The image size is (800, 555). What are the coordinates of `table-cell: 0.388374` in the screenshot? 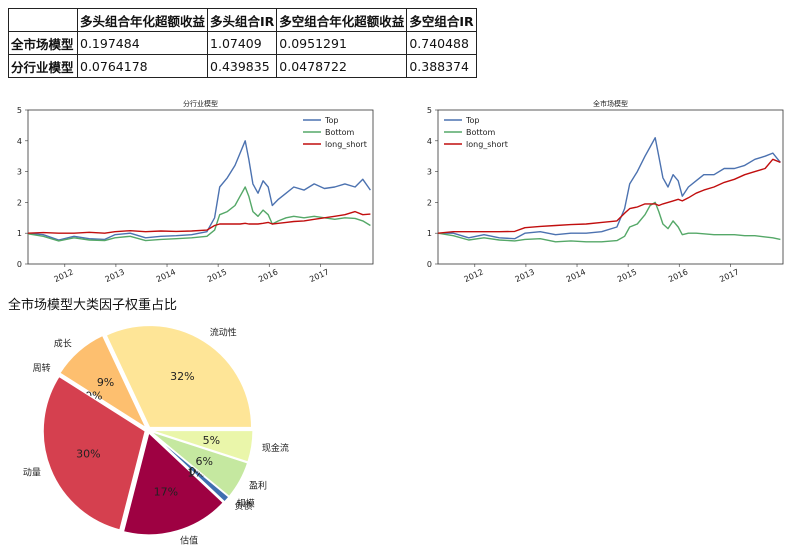 It's located at (441, 66).